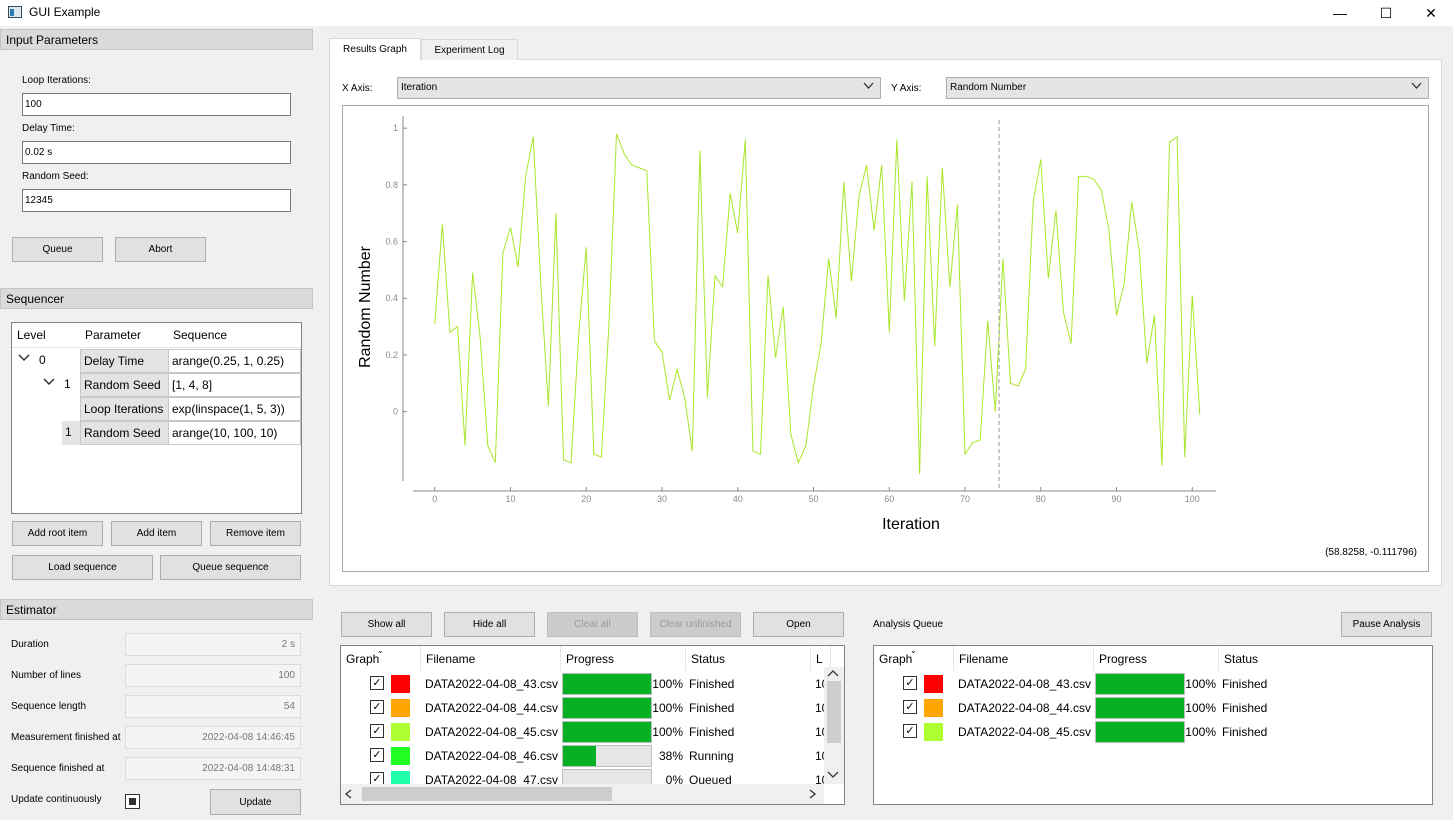 The height and width of the screenshot is (820, 1453). I want to click on list-item: ✓ DATA2022-04-08_43.csv 100% Finished, so click(1114, 684).